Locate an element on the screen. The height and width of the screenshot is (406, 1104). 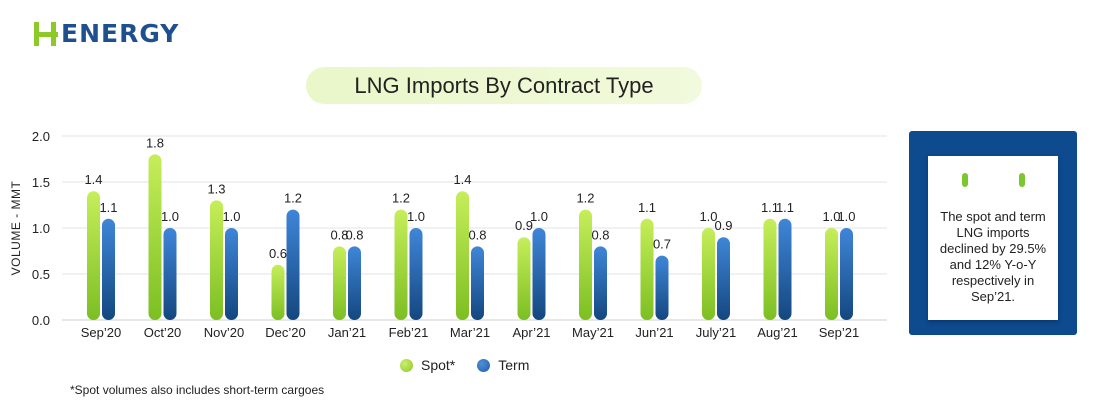
x-tick-label: Feb’21 is located at coordinates (409, 332).